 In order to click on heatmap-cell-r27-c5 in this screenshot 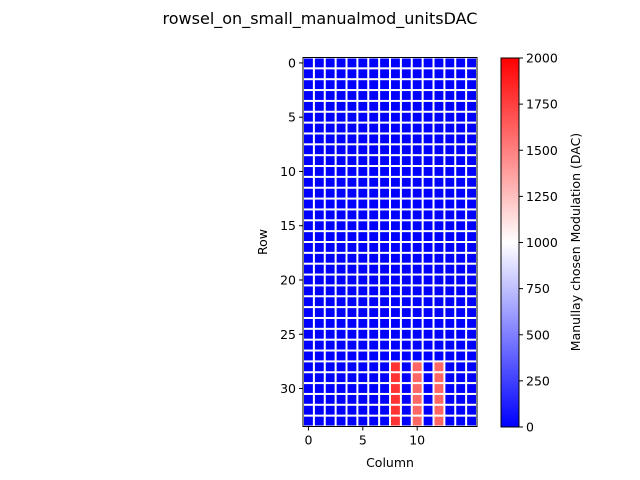, I will do `click(363, 356)`.